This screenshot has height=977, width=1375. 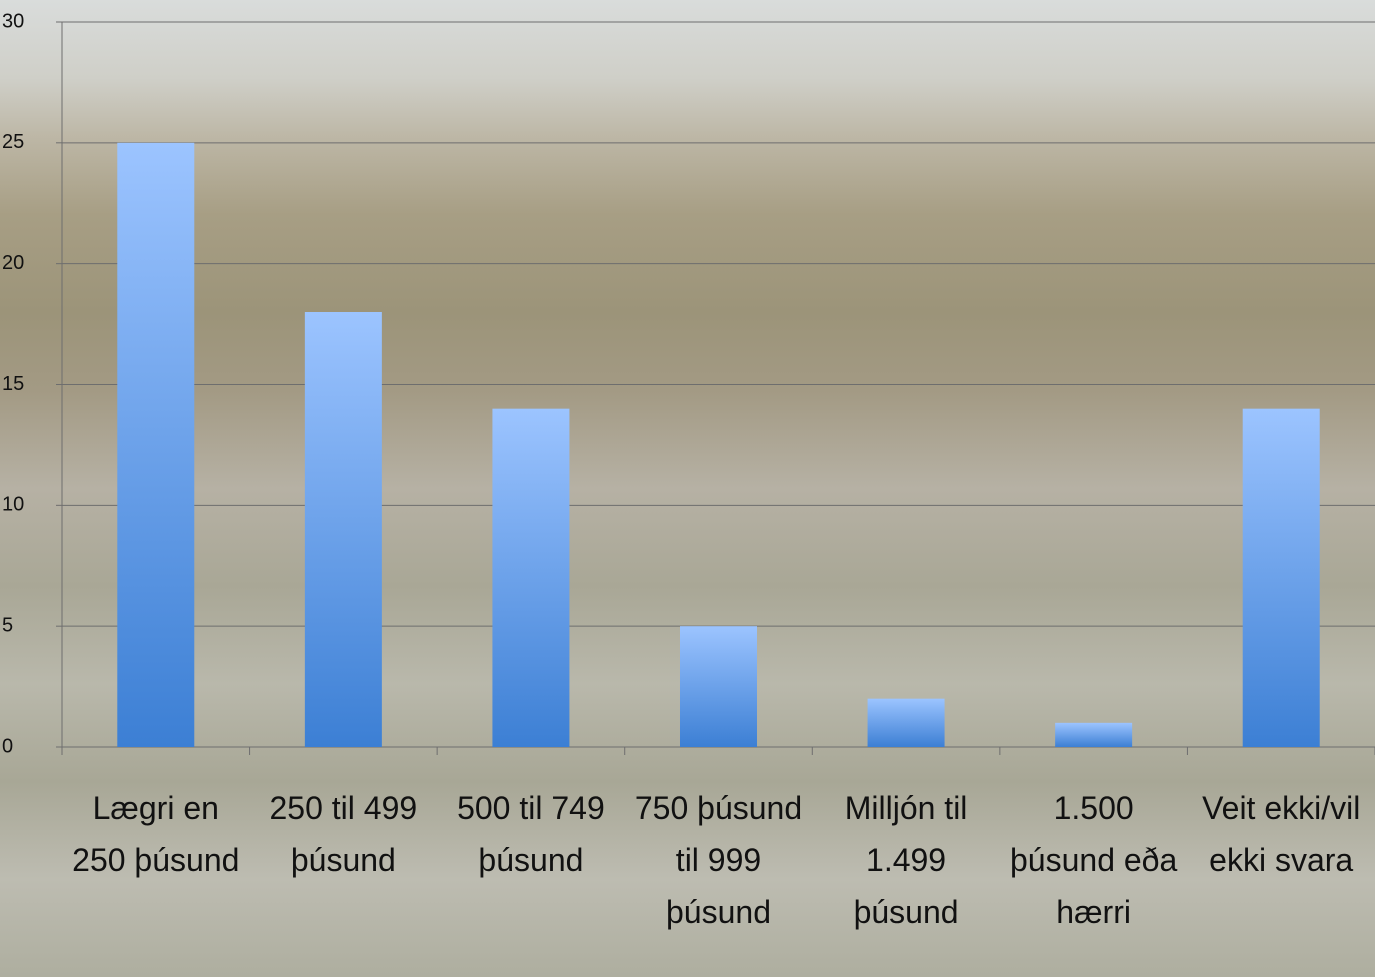 What do you see at coordinates (7, 625) in the screenshot?
I see `y-tick-label: 5` at bounding box center [7, 625].